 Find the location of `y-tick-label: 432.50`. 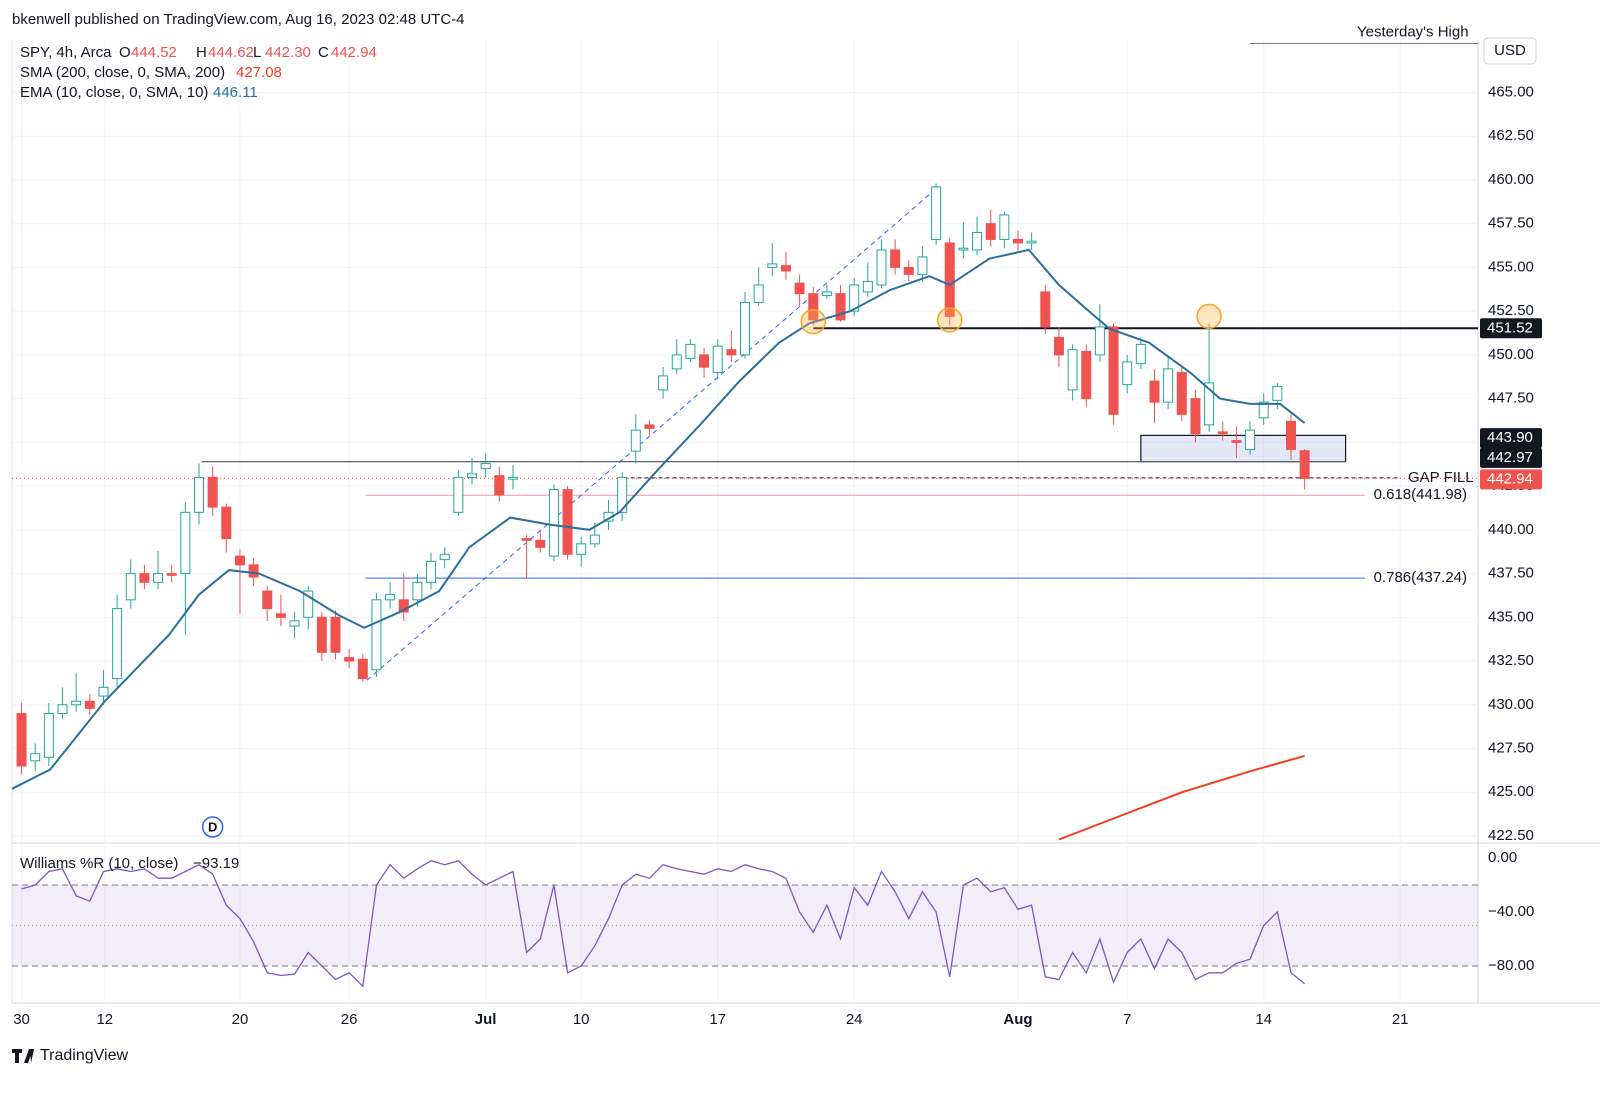

y-tick-label: 432.50 is located at coordinates (1511, 660).